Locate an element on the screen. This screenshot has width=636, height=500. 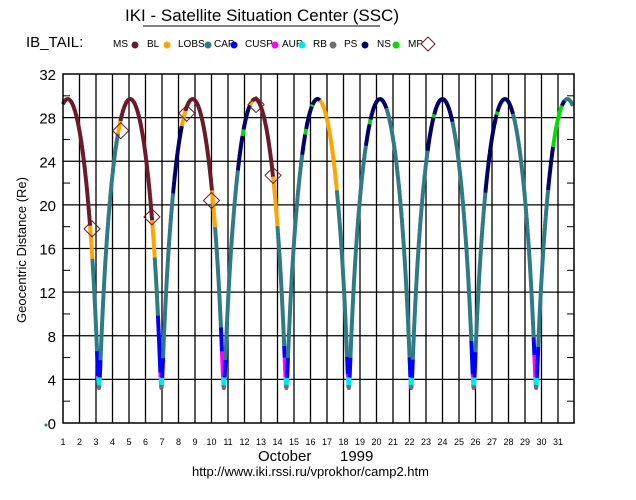
legend-label-cusp: CUSP is located at coordinates (259, 44).